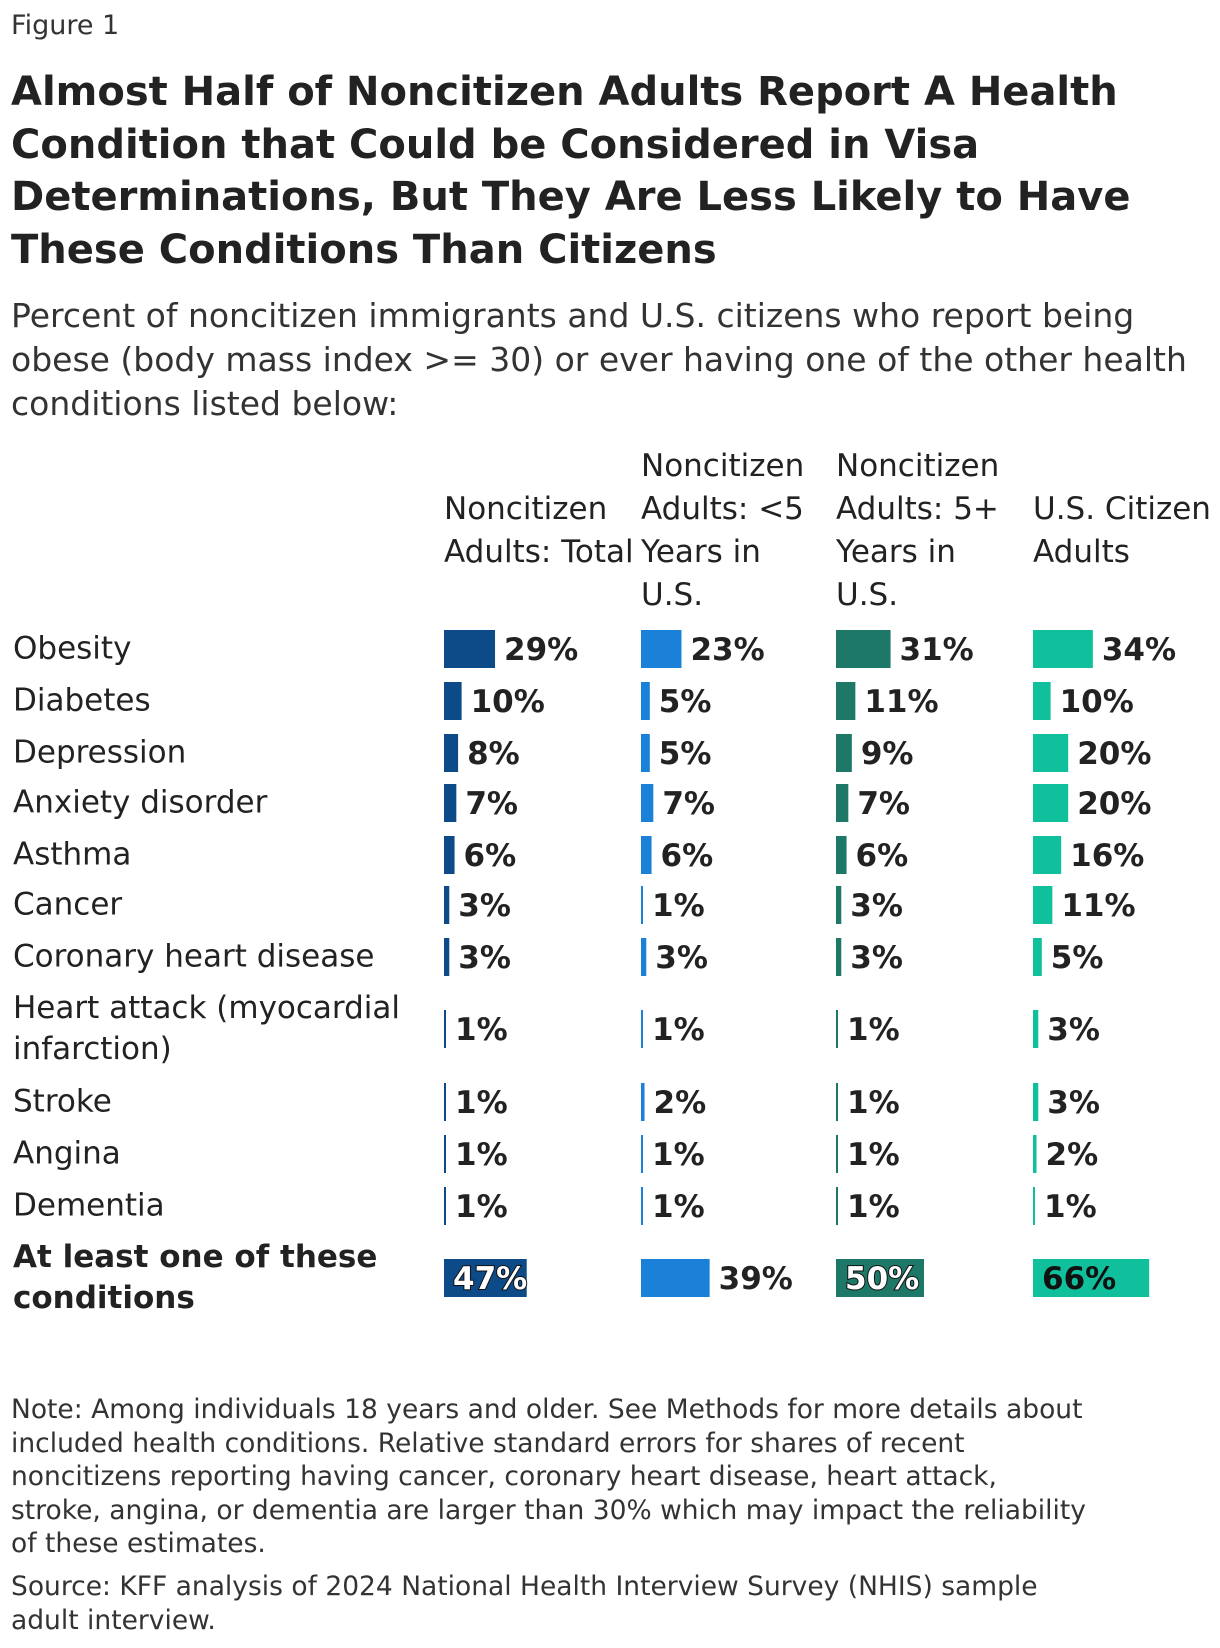 This screenshot has height=1648, width=1220. I want to click on value-label: 50%, so click(882, 1279).